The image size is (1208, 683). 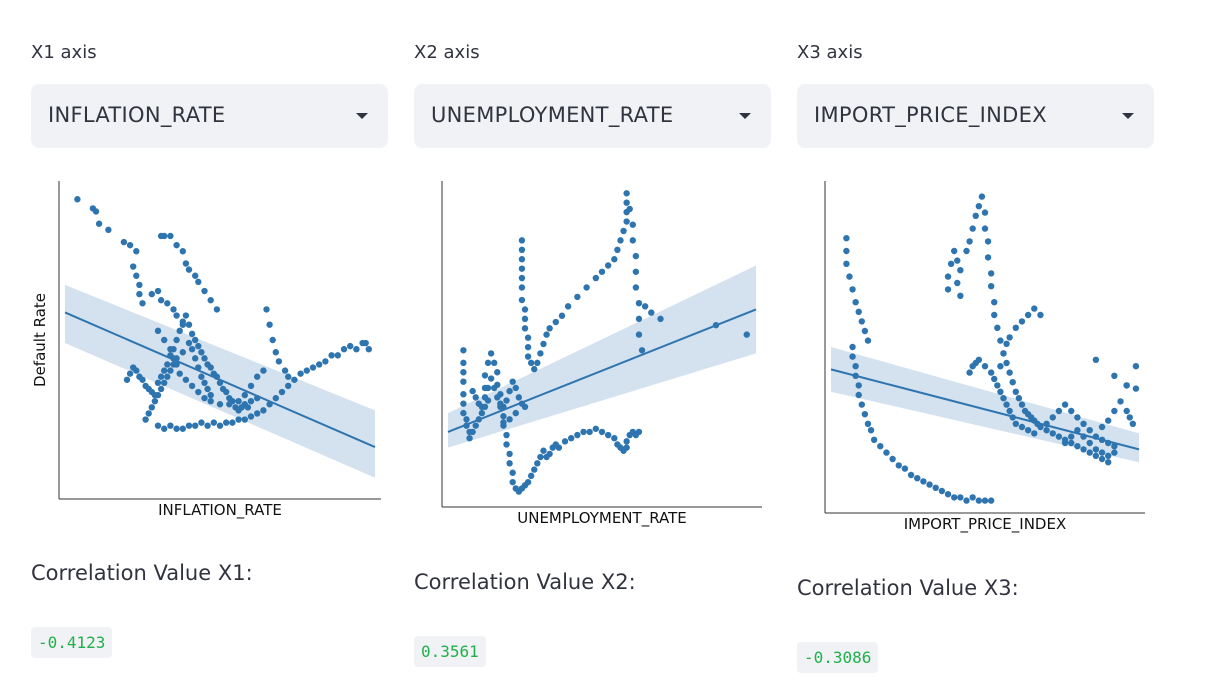 I want to click on confidence-band, so click(x=602, y=356).